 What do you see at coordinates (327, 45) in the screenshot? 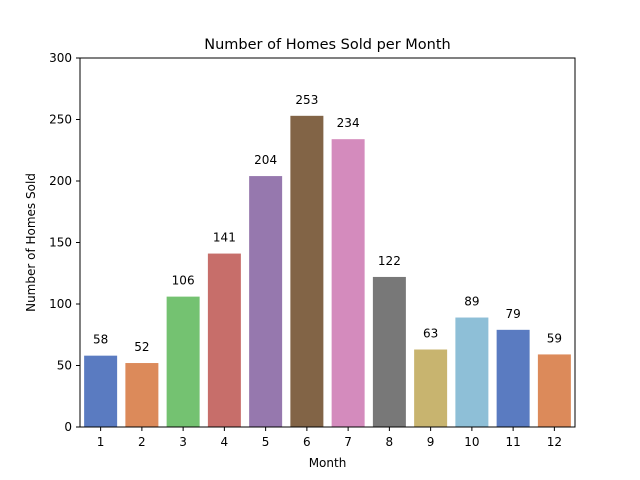
I see `chart-title: Number of Homes Sold per Month` at bounding box center [327, 45].